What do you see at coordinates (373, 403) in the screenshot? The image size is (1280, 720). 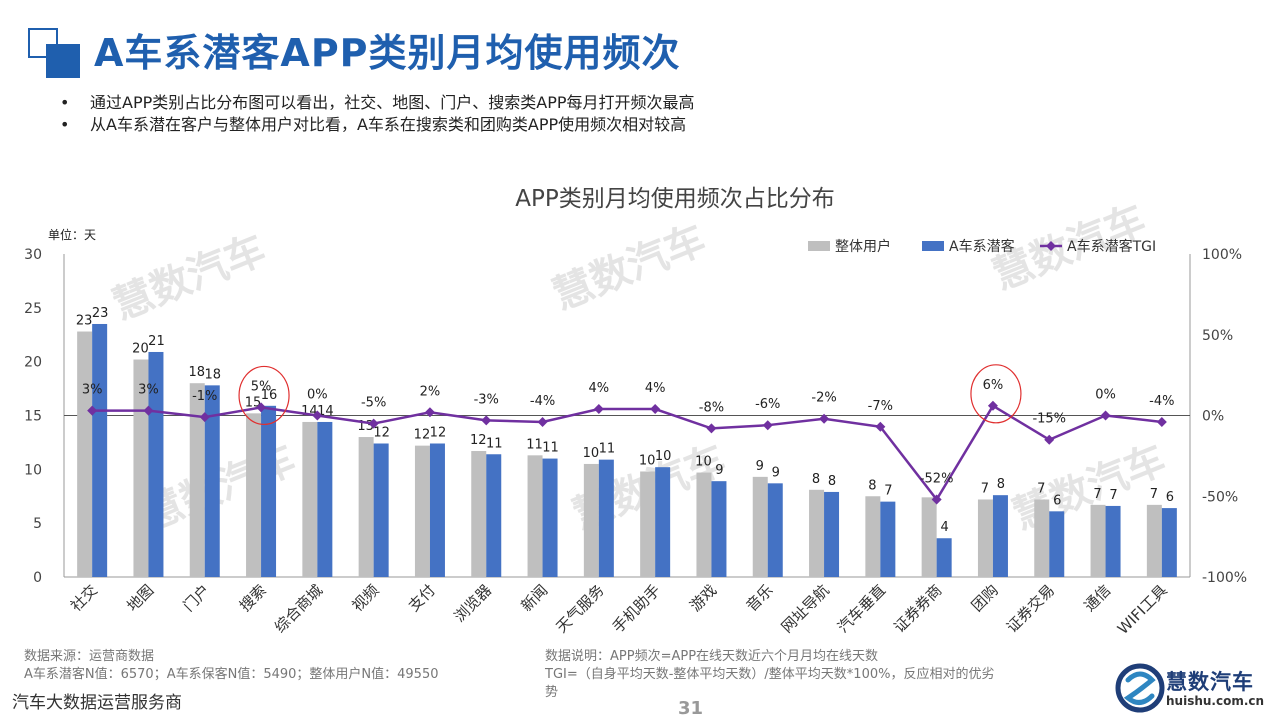 I see `tgi-label: -5%` at bounding box center [373, 403].